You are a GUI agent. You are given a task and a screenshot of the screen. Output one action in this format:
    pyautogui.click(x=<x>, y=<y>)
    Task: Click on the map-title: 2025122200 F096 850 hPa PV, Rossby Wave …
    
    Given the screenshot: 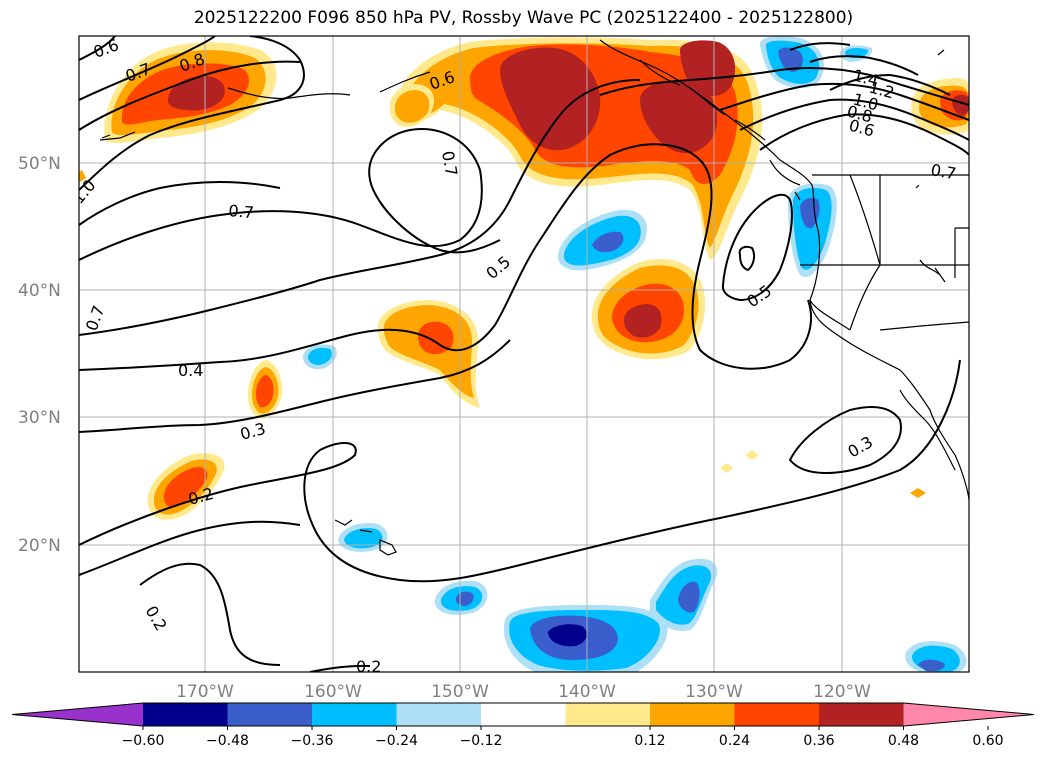 What is the action you would take?
    pyautogui.click(x=523, y=18)
    